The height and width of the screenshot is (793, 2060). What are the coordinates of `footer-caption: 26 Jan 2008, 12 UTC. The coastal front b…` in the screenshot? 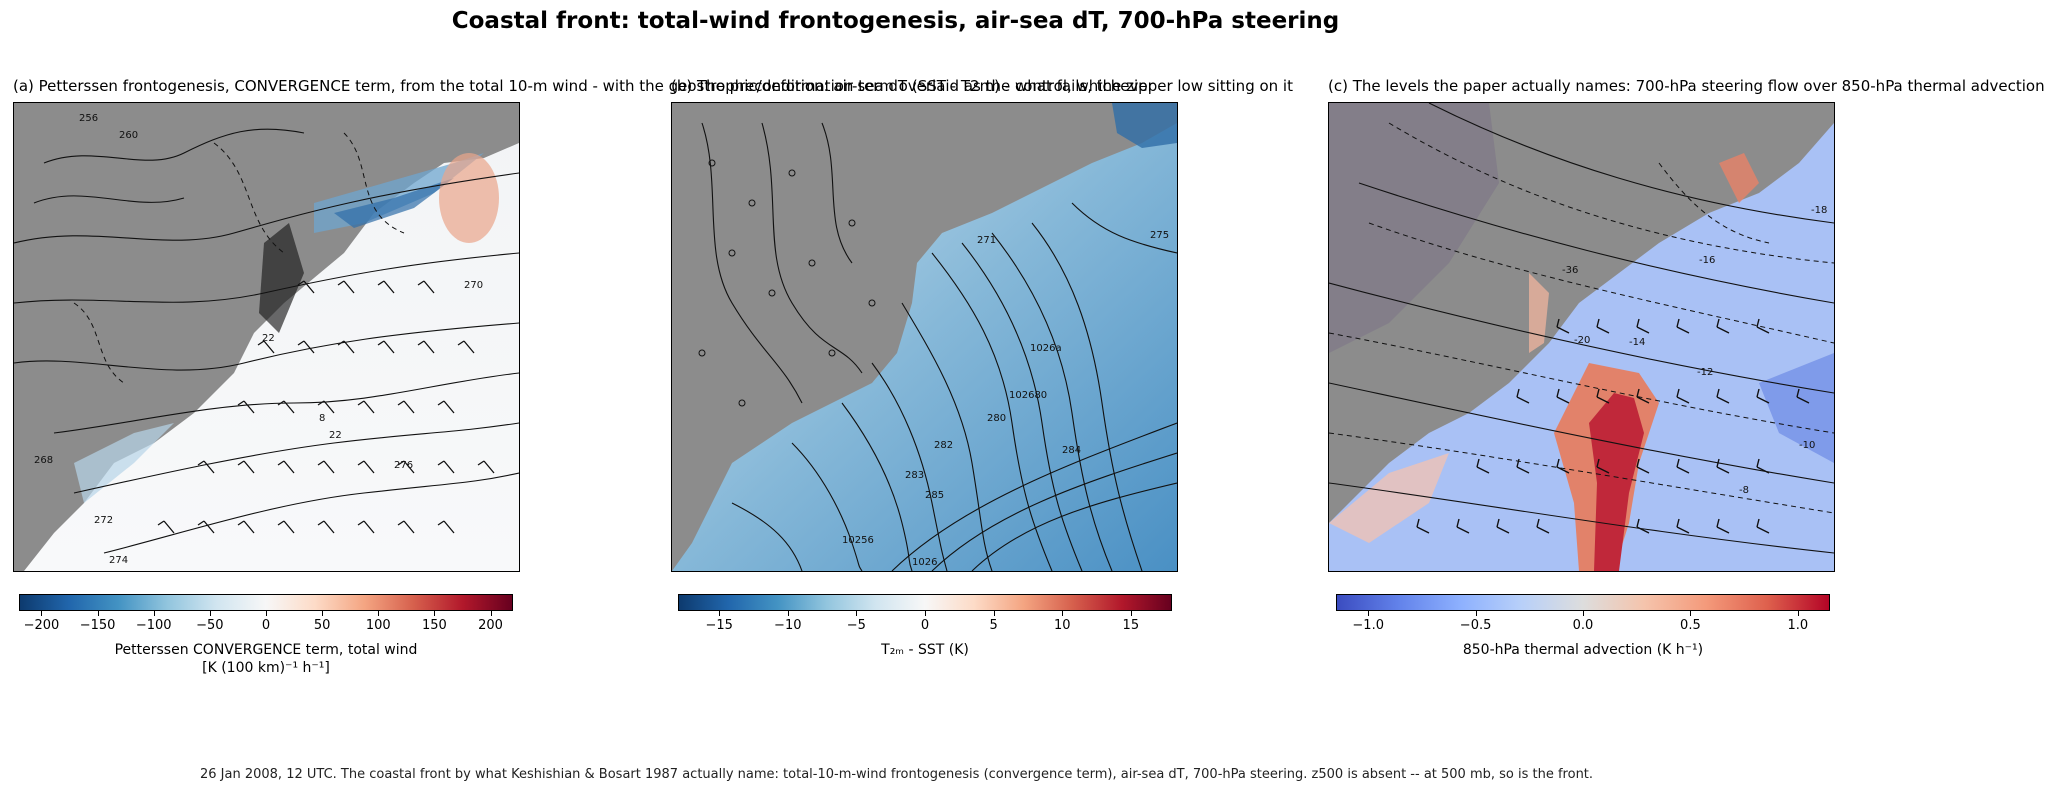 It's located at (897, 774).